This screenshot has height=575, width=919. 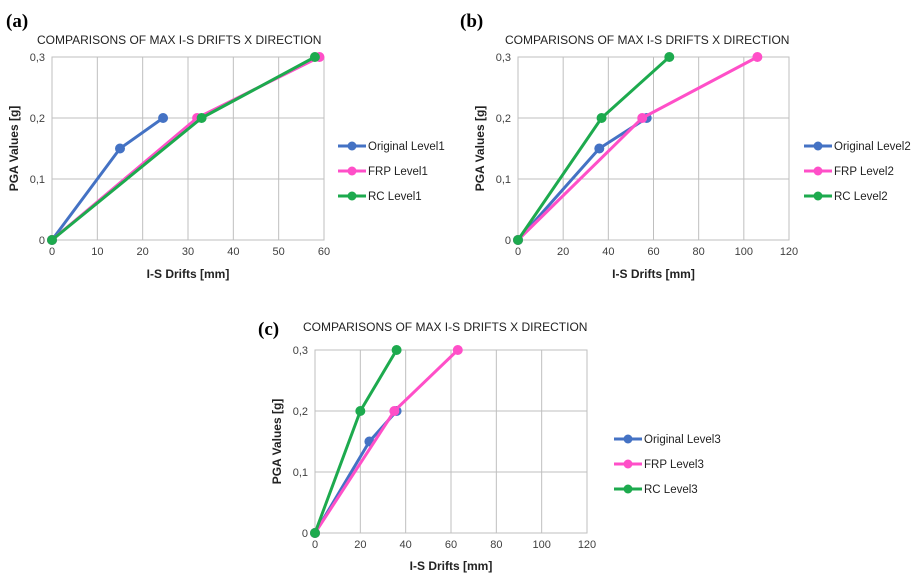 I want to click on x-tick-label: 10, so click(x=97, y=252).